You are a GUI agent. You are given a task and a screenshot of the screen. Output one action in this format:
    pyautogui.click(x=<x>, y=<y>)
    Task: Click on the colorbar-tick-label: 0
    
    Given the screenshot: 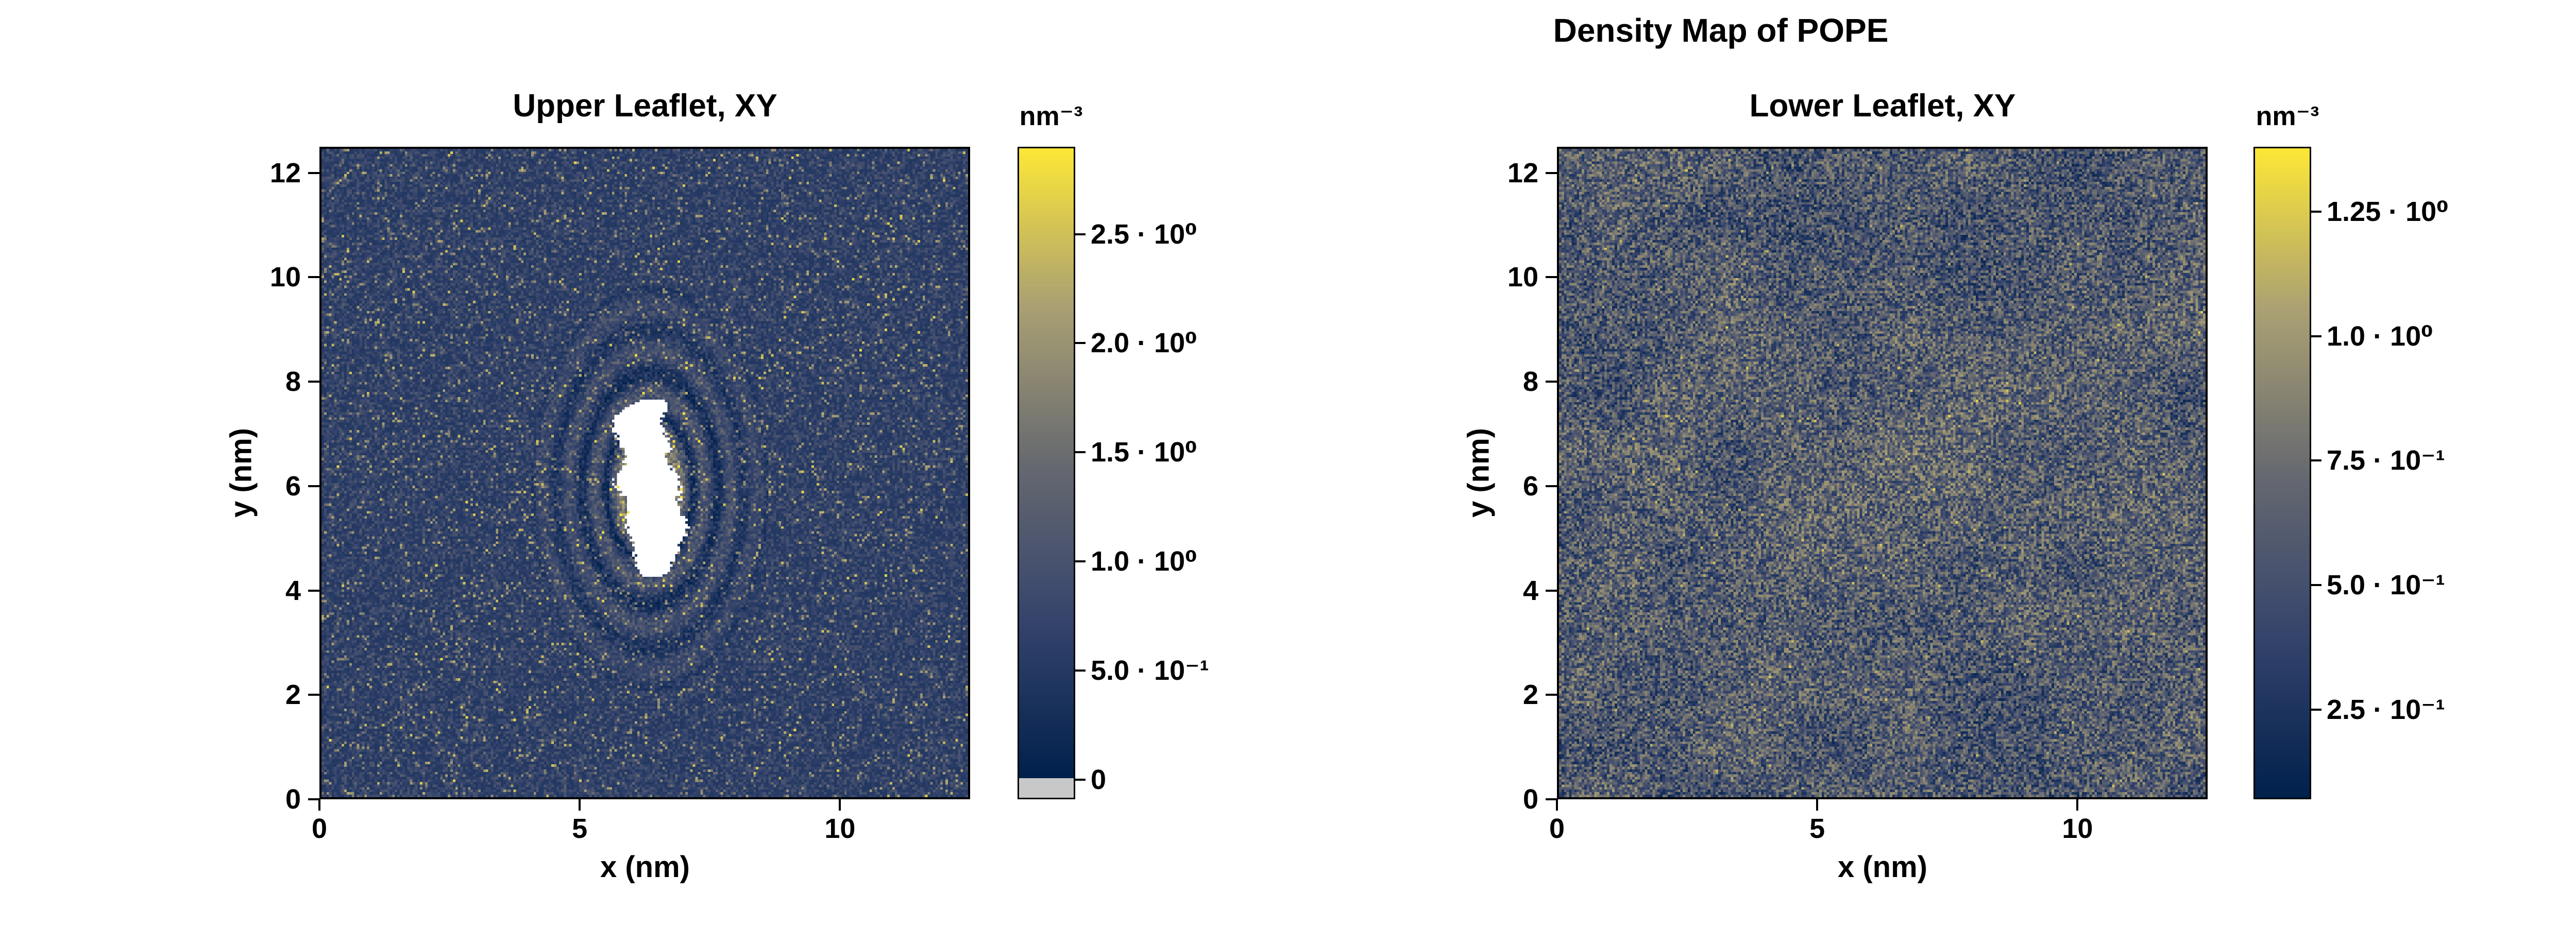 What is the action you would take?
    pyautogui.click(x=1099, y=779)
    